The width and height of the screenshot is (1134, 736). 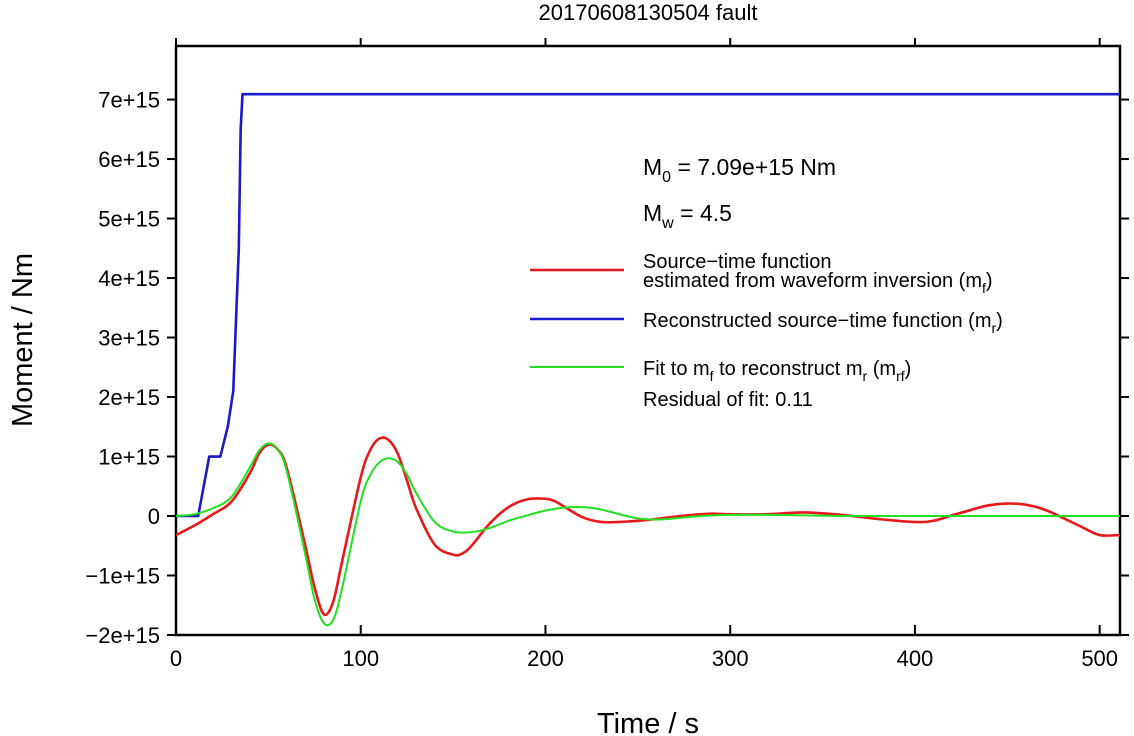 What do you see at coordinates (154, 516) in the screenshot?
I see `y-tick-label: 0` at bounding box center [154, 516].